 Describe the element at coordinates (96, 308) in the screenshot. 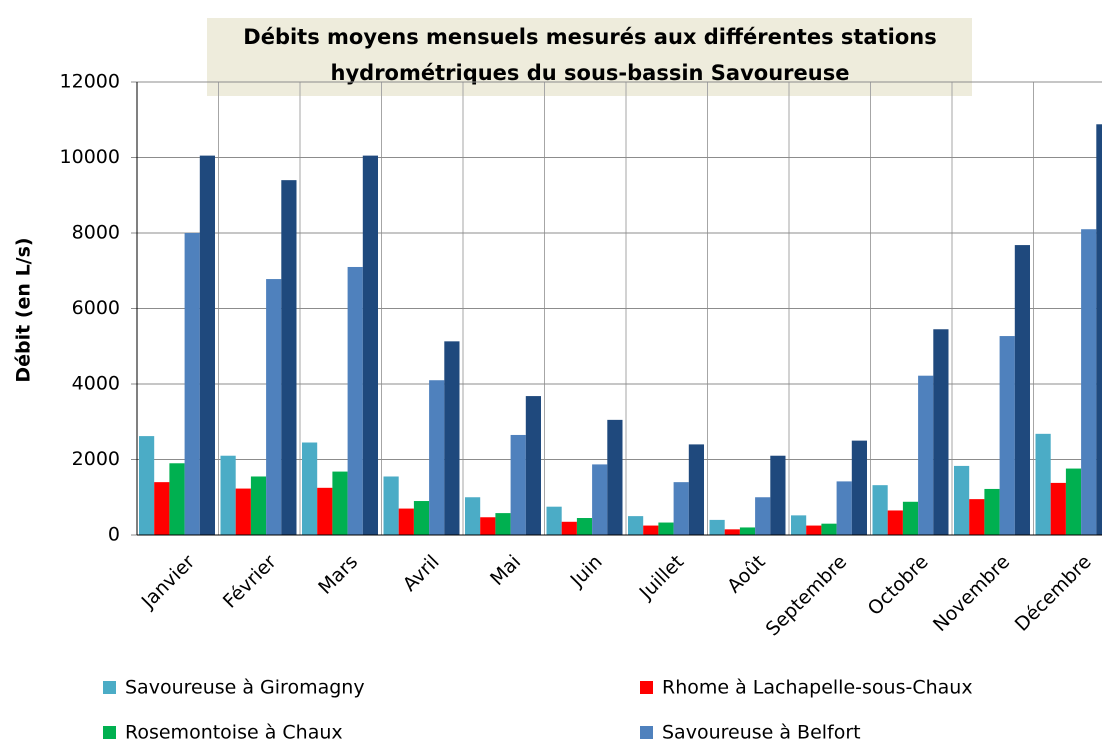

I see `y-tick-label: 6000` at that location.